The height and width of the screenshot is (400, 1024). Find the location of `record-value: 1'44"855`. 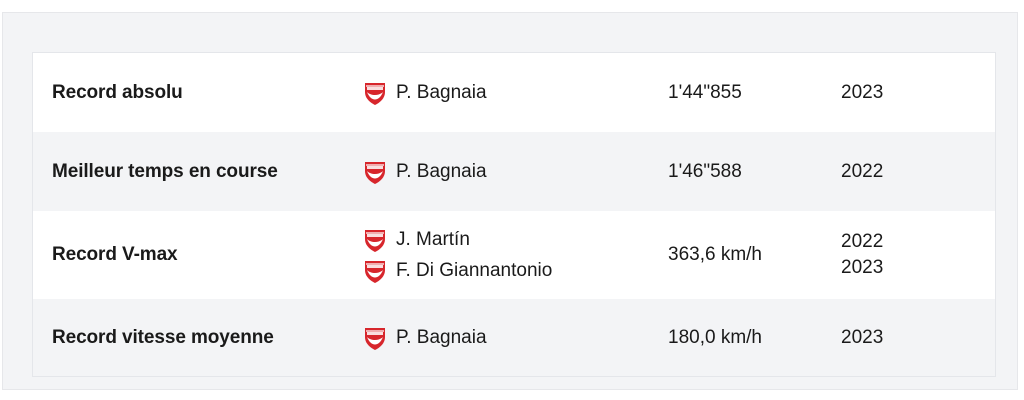

record-value: 1'44"855 is located at coordinates (705, 92).